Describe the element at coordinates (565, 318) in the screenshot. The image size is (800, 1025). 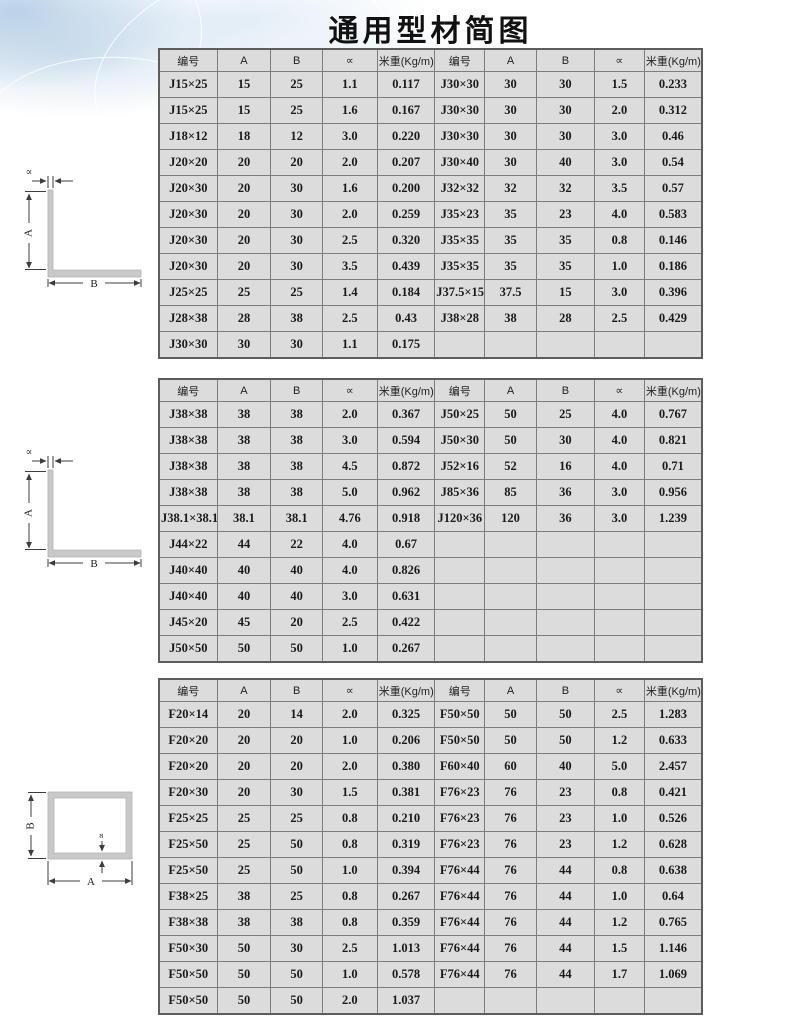
I see `value-cell: 28` at that location.